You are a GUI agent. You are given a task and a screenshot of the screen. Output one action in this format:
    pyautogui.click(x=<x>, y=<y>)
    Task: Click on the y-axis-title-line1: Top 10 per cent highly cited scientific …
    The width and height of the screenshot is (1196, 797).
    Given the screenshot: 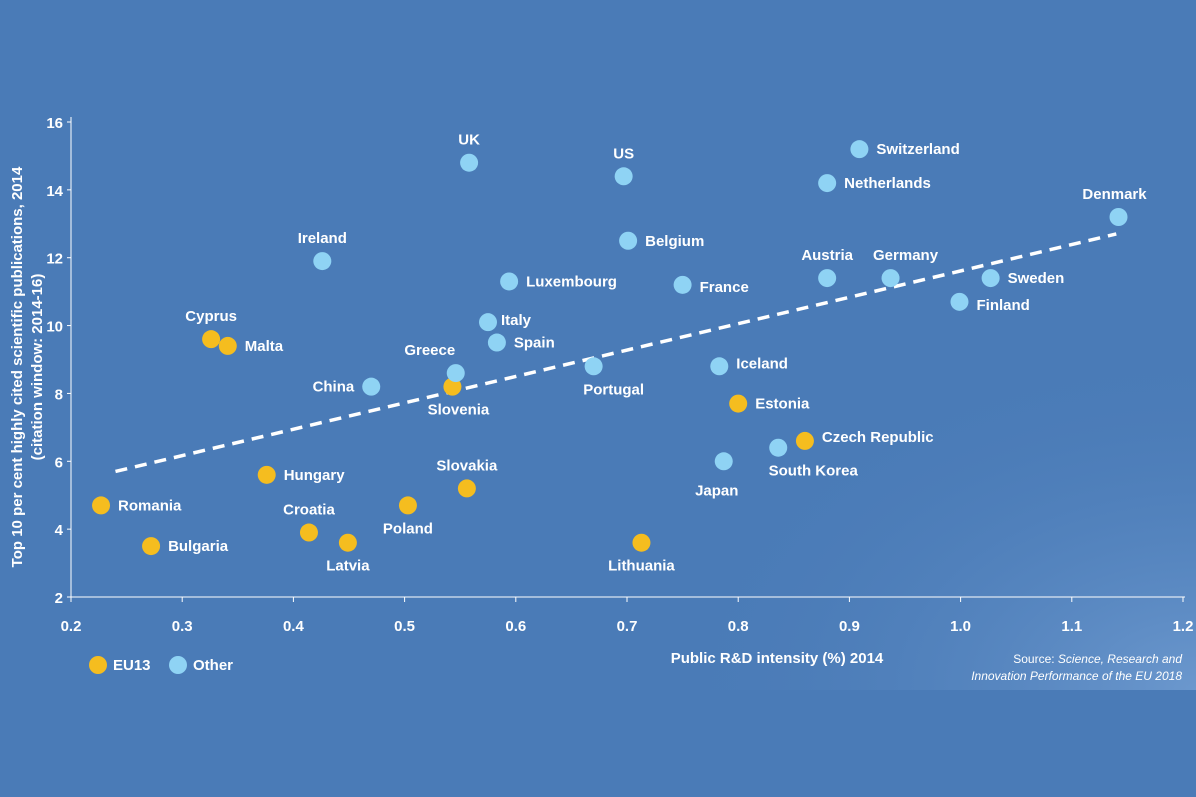 What is the action you would take?
    pyautogui.click(x=17, y=366)
    